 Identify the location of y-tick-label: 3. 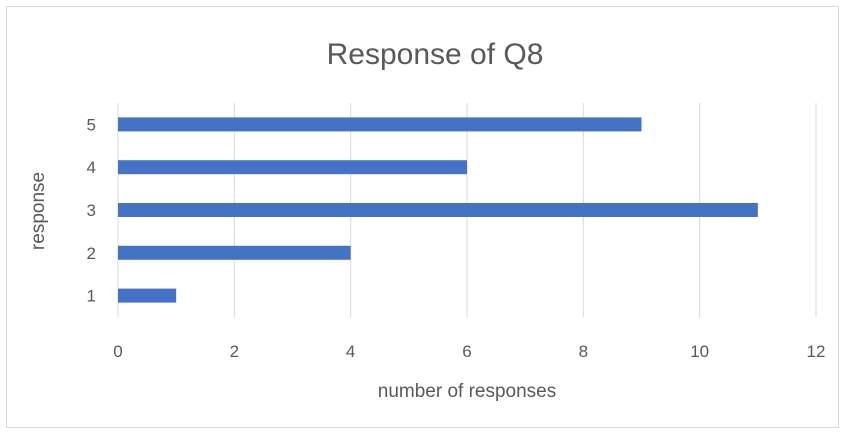
(91, 210).